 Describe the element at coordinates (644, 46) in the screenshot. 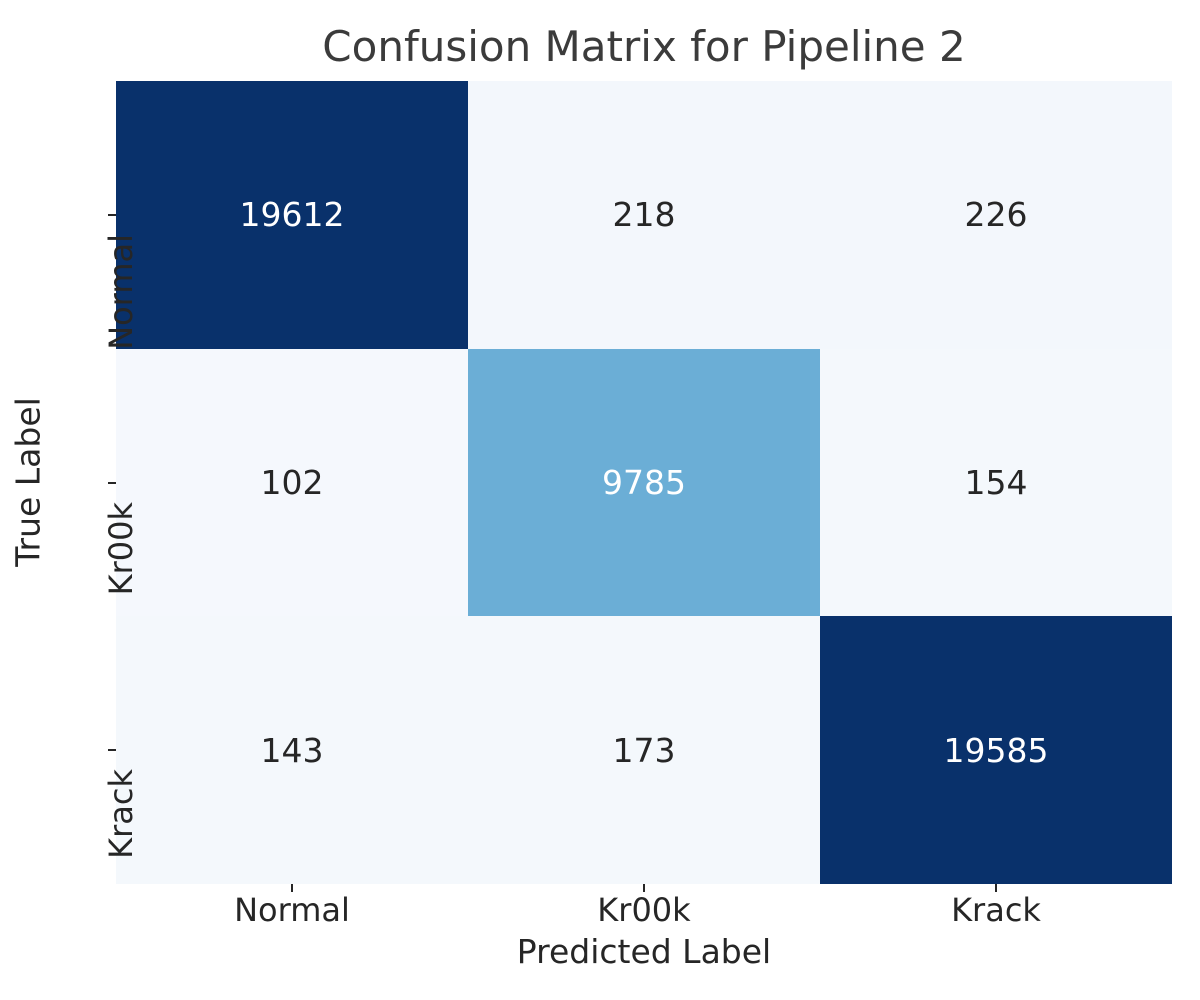

I see `chart-title: Confusion Matrix for Pipeline 2` at that location.